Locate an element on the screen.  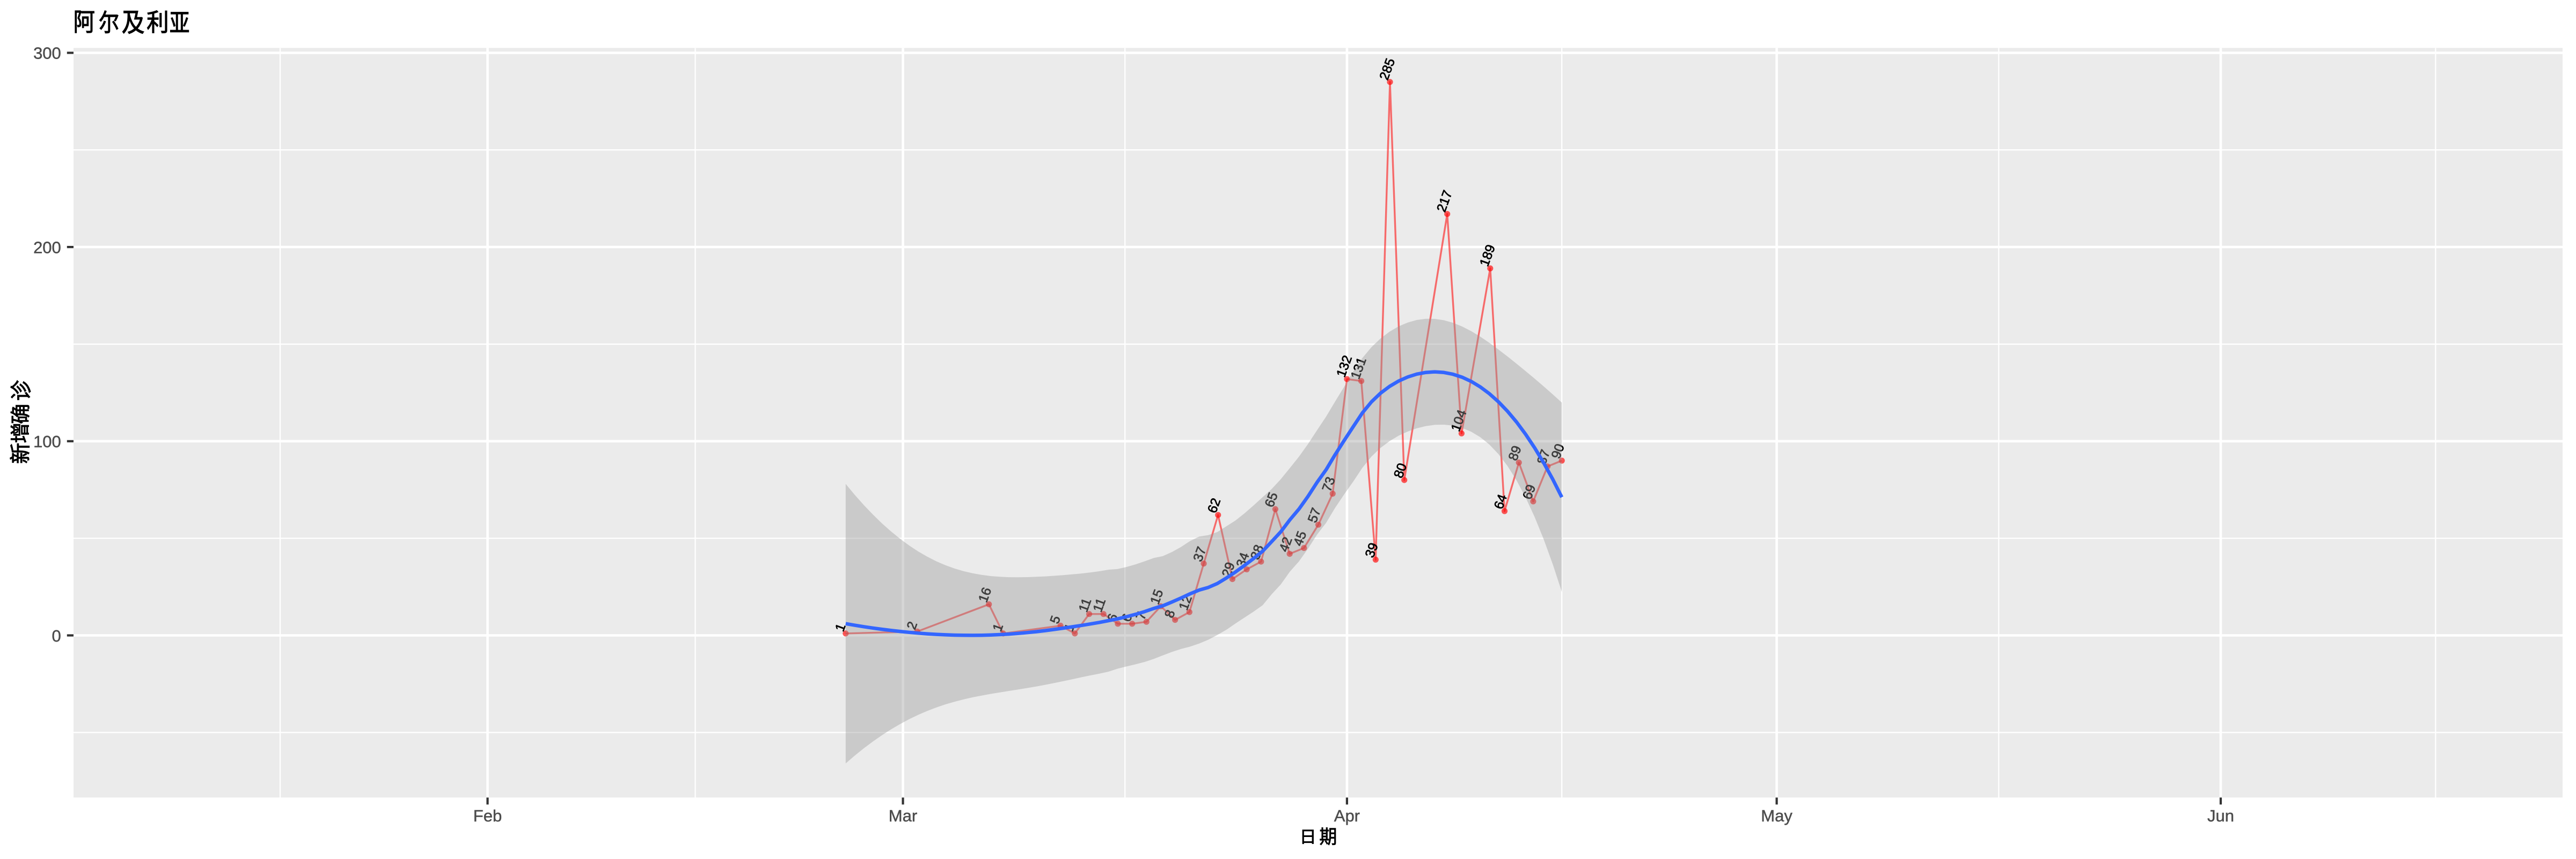
svg-text: 300 is located at coordinates (47, 53).